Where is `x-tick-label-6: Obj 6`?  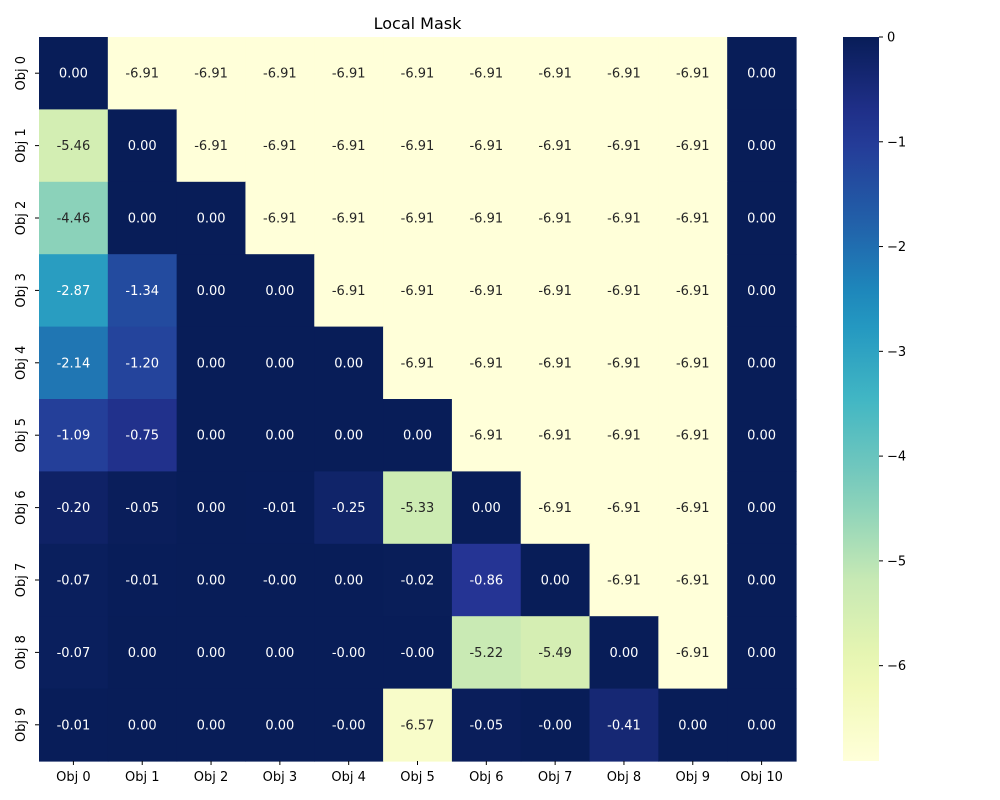 x-tick-label-6: Obj 6 is located at coordinates (486, 777).